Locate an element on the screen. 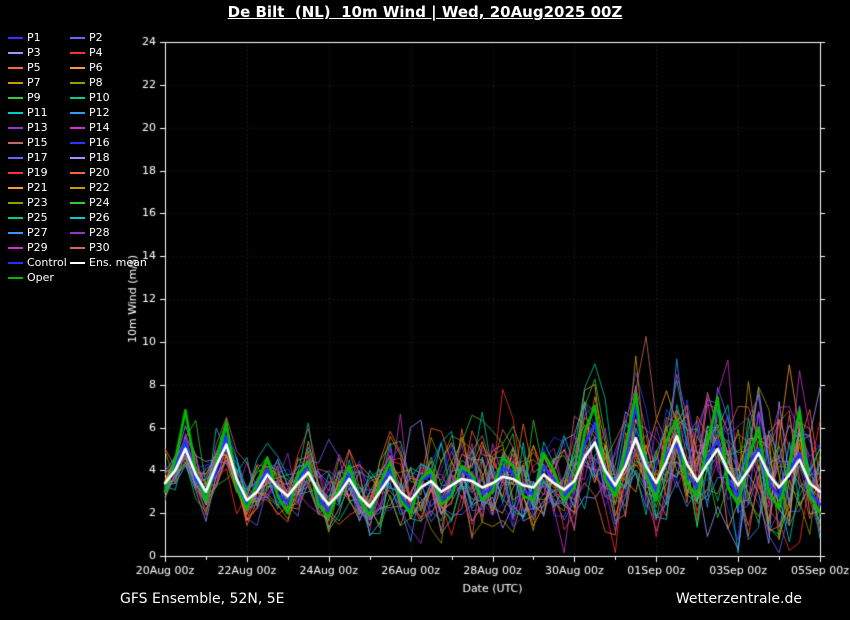 Image resolution: width=850 pixels, height=620 pixels. legend-row: P23 P24 is located at coordinates (83, 202).